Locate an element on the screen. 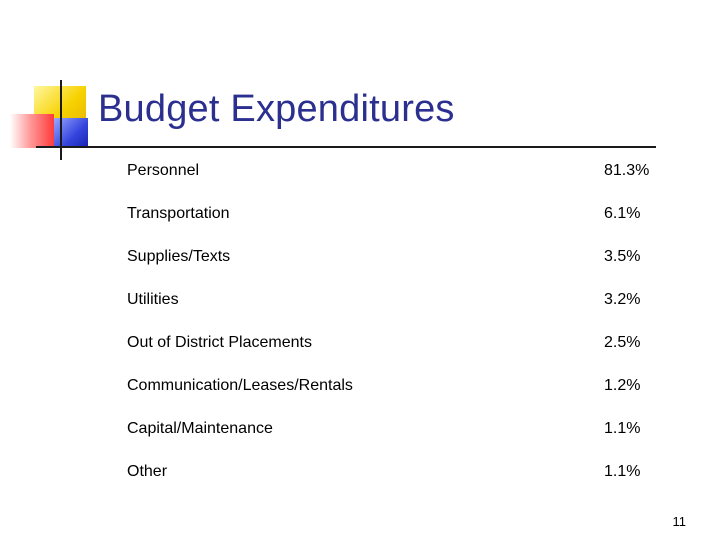 Image resolution: width=720 pixels, height=540 pixels. expenditure-label: Transportation is located at coordinates (178, 213).